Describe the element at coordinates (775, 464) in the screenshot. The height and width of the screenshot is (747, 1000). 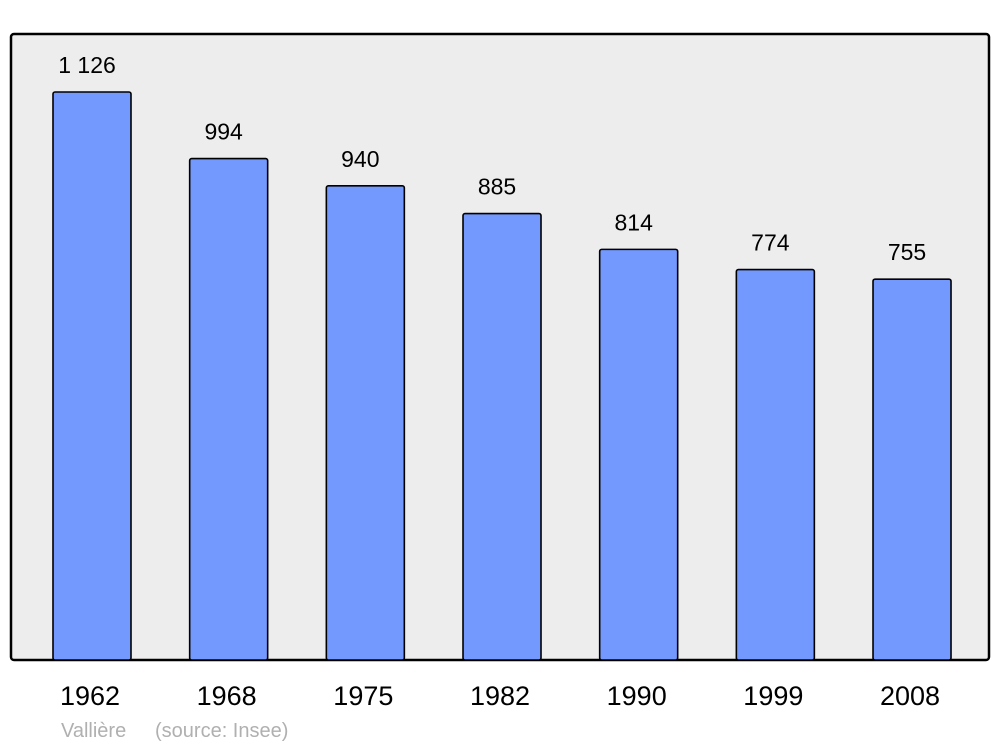
I see `bar-1999` at that location.